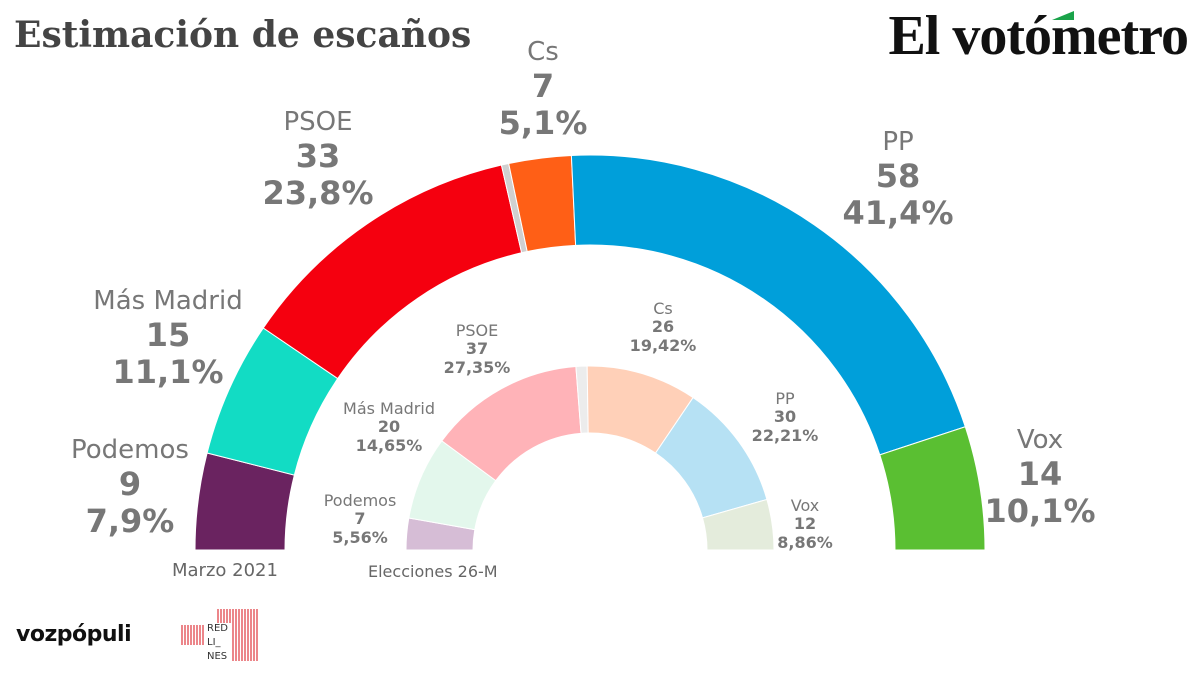 This screenshot has height=675, width=1200. Describe the element at coordinates (433, 571) in the screenshot. I see `inner-chart-caption: Elecciones 26-M` at that location.